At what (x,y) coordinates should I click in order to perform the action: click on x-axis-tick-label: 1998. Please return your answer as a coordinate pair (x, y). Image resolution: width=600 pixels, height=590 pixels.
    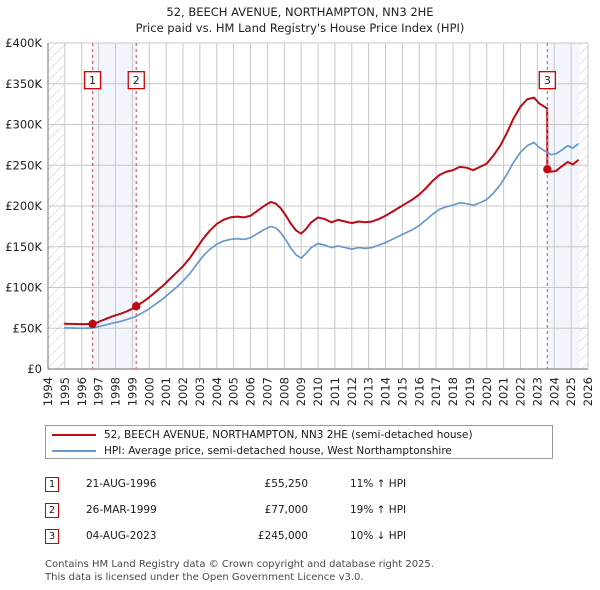
    Looking at the image, I should click on (116, 391).